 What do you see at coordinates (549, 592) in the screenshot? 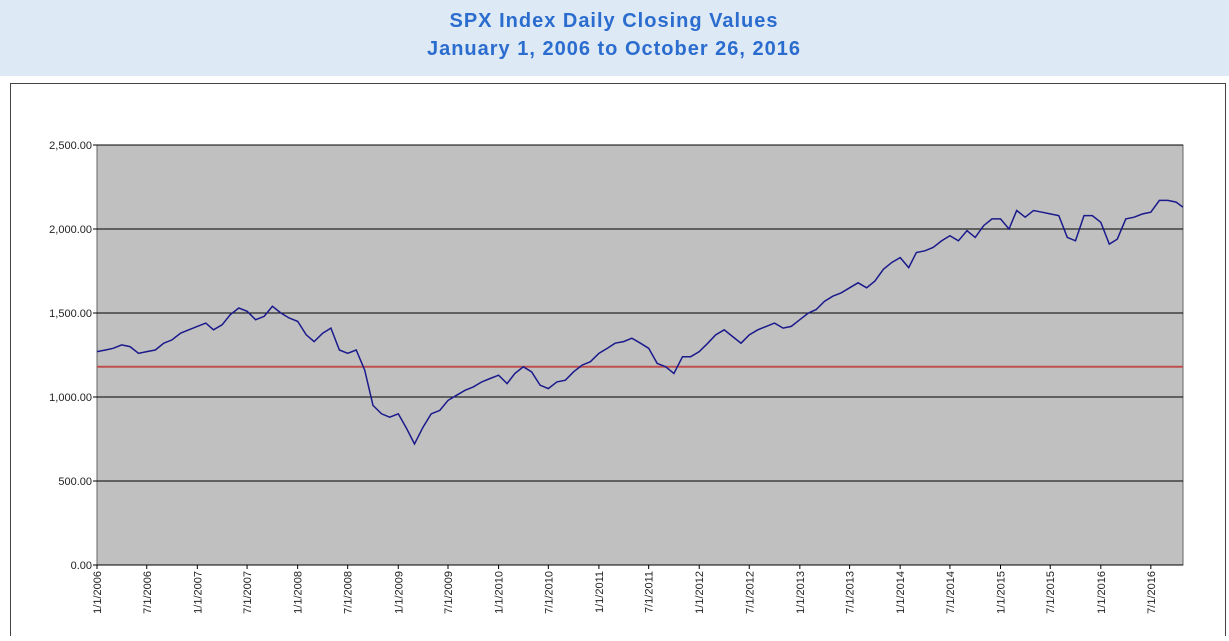
I see `x-tick-label: 7/1/2010` at bounding box center [549, 592].